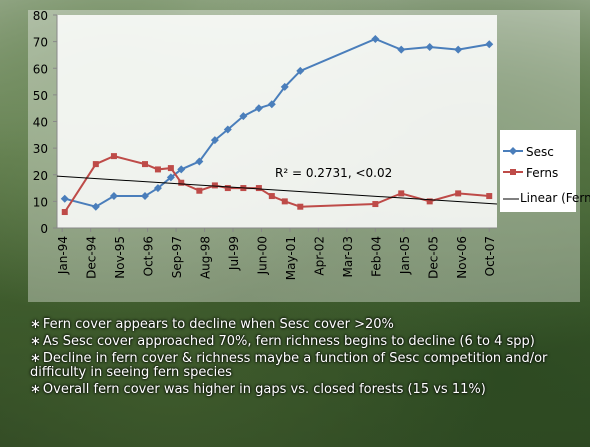  I want to click on x-tick-label: Sep-97, so click(177, 257).